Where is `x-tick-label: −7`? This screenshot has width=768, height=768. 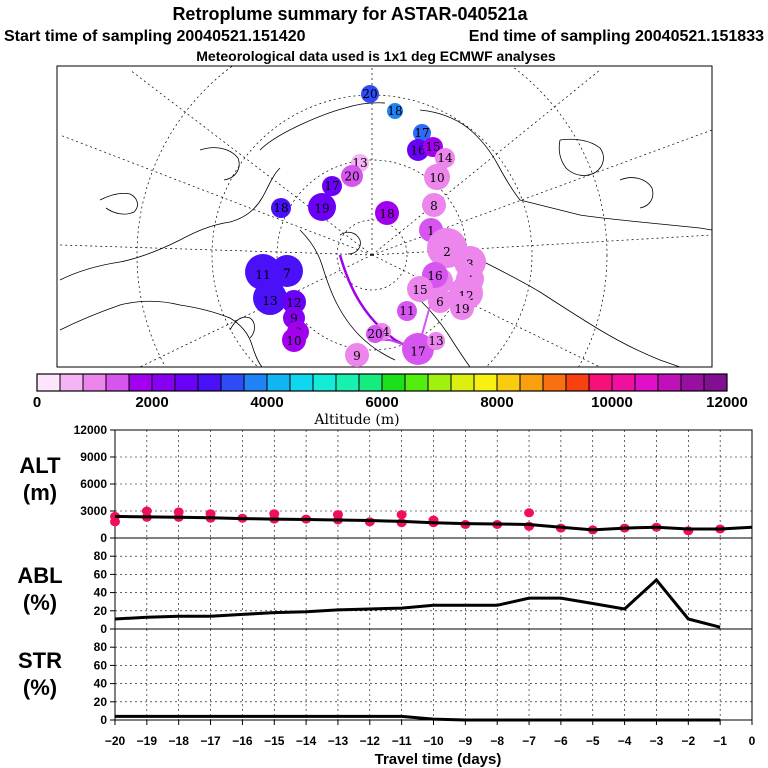 x-tick-label: −7 is located at coordinates (529, 741).